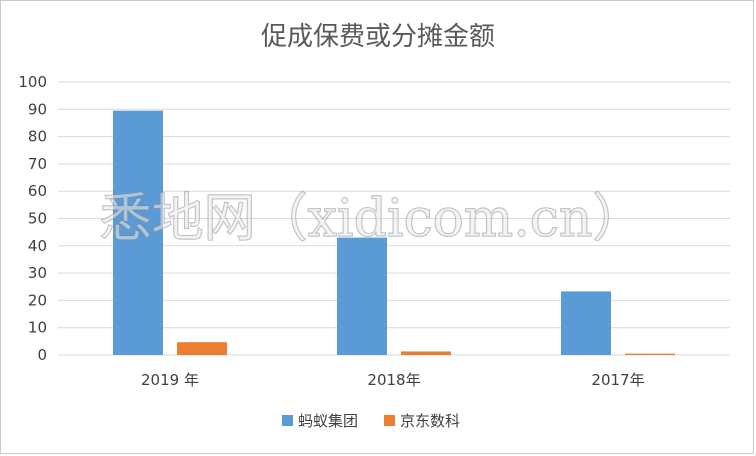 The height and width of the screenshot is (456, 756). I want to click on y-tick-label: 40, so click(37, 246).